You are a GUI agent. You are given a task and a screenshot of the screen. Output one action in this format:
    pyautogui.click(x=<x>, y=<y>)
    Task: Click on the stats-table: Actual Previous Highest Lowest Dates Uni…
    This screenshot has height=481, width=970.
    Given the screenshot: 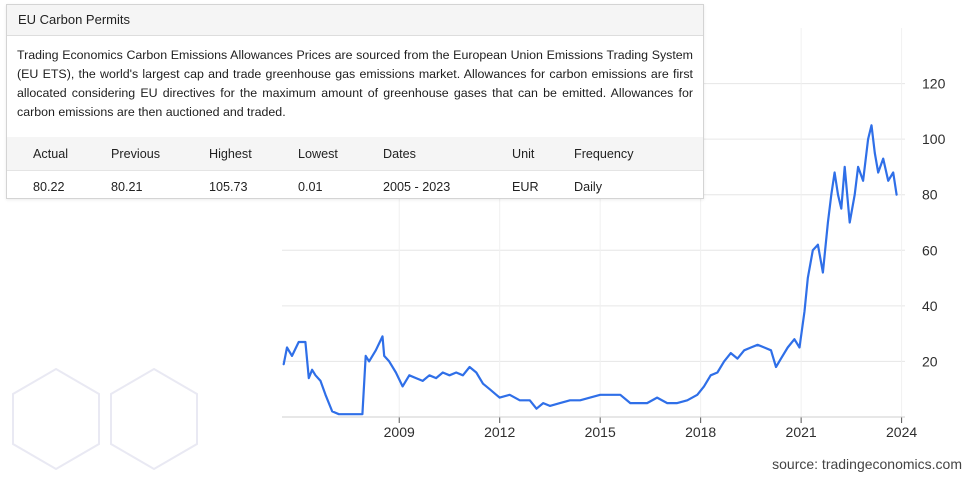 What is the action you would take?
    pyautogui.click(x=355, y=169)
    